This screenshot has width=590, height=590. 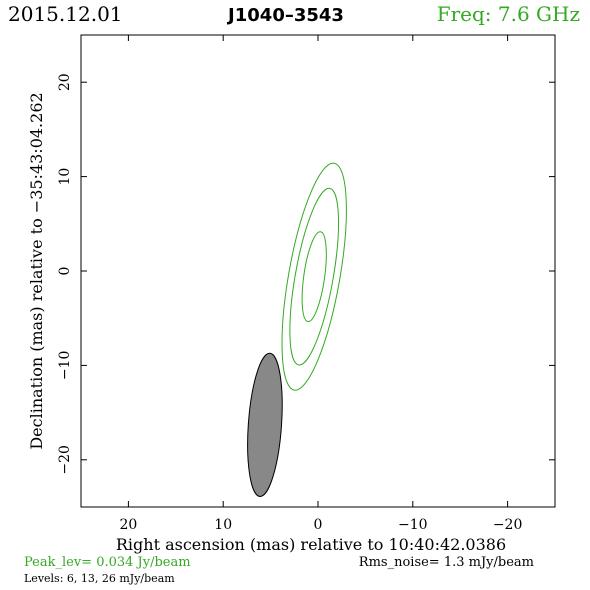 What do you see at coordinates (65, 271) in the screenshot?
I see `y-tick-label: 0` at bounding box center [65, 271].